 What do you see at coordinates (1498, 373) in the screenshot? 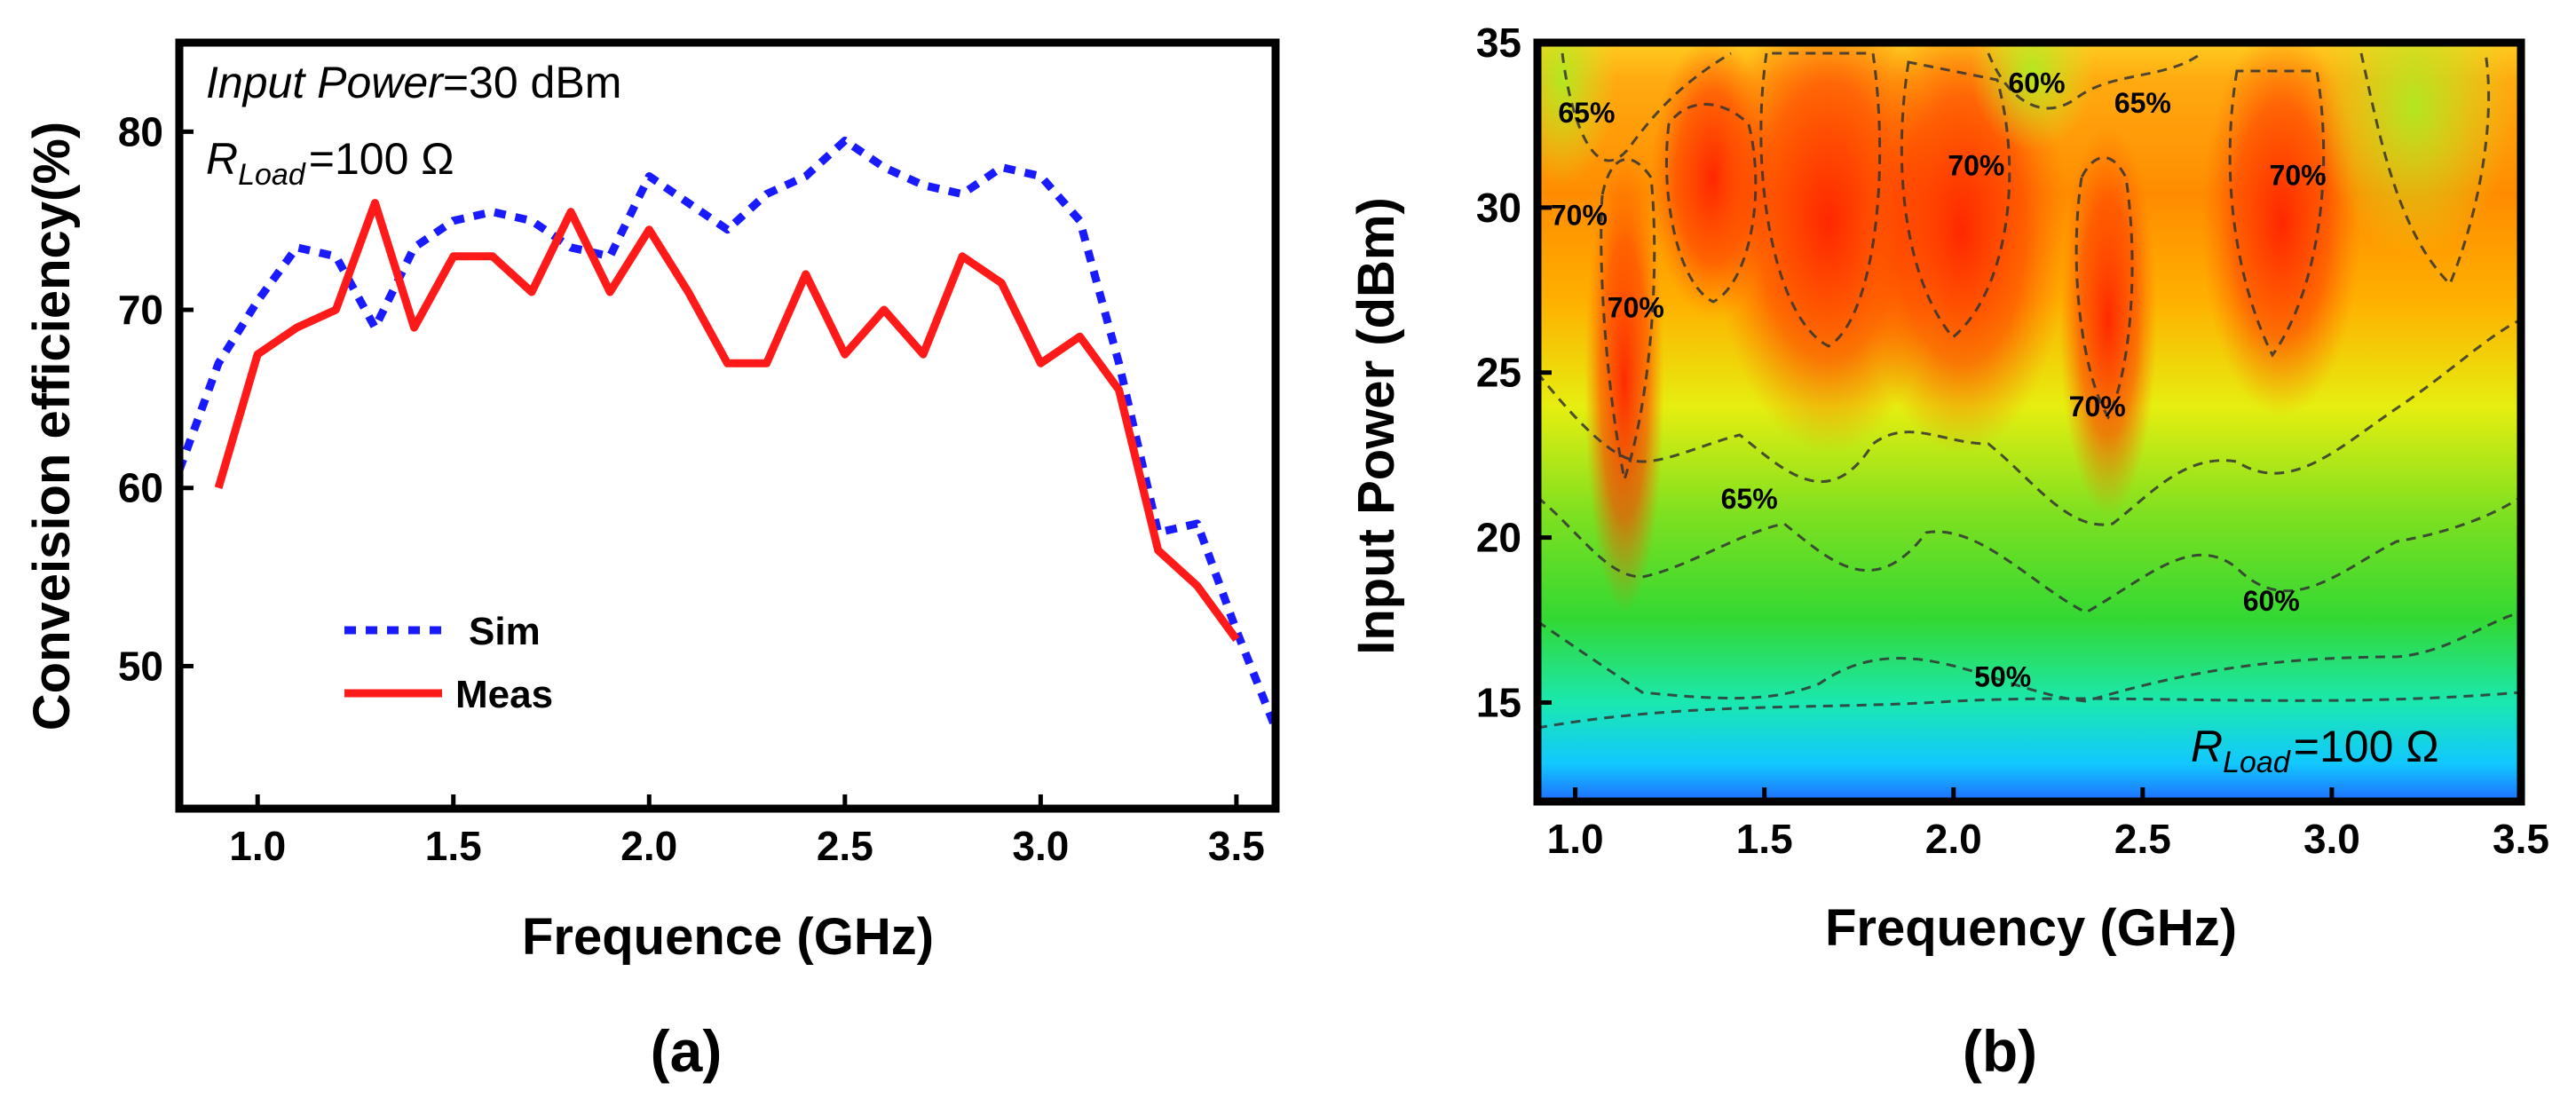
I see `y-tick-label: 25` at bounding box center [1498, 373].